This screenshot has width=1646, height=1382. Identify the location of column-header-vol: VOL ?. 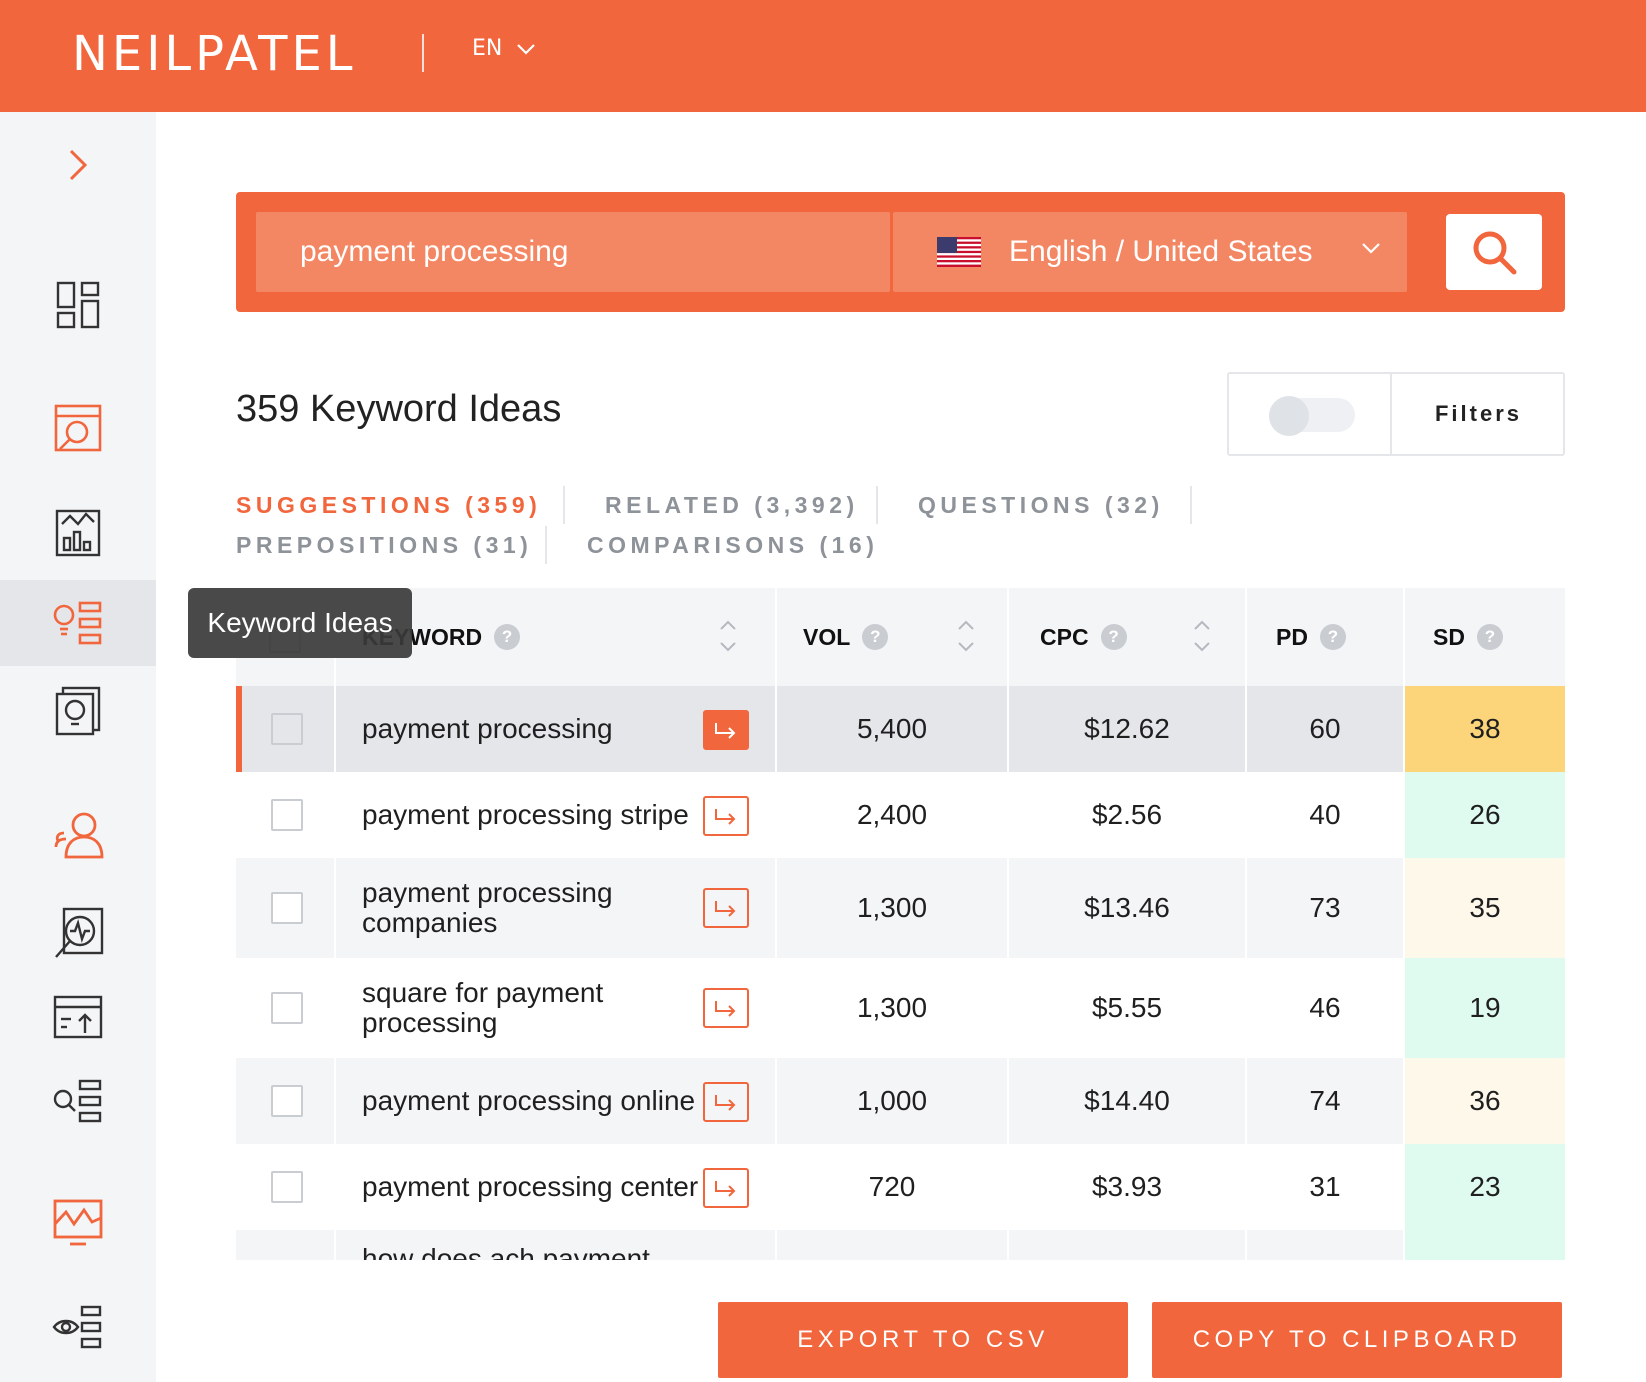
(846, 637).